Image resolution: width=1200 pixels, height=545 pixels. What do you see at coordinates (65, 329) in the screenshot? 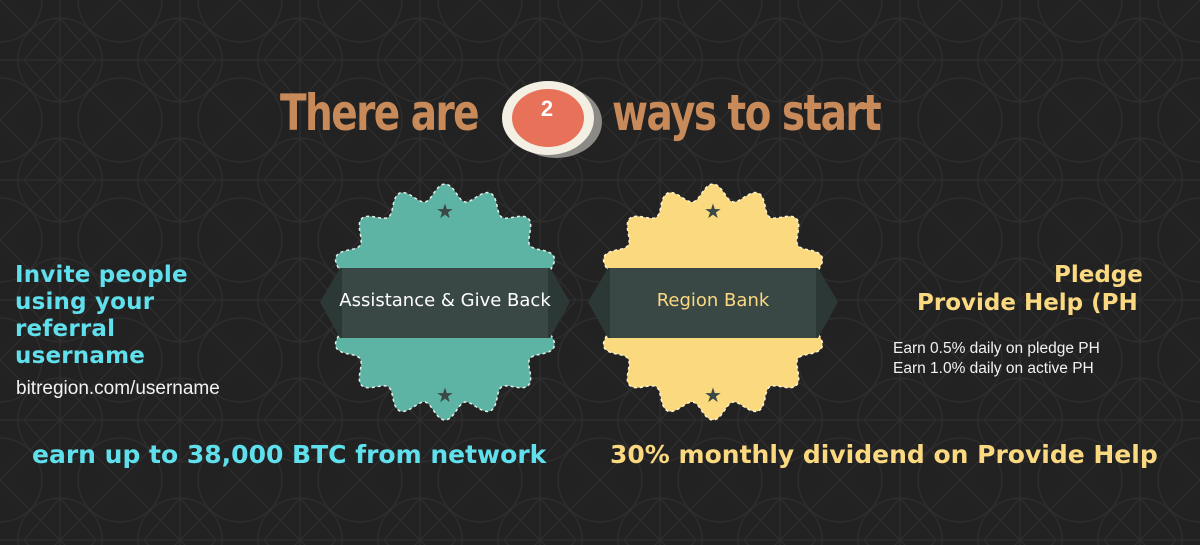
I see `invite-line: referral` at bounding box center [65, 329].